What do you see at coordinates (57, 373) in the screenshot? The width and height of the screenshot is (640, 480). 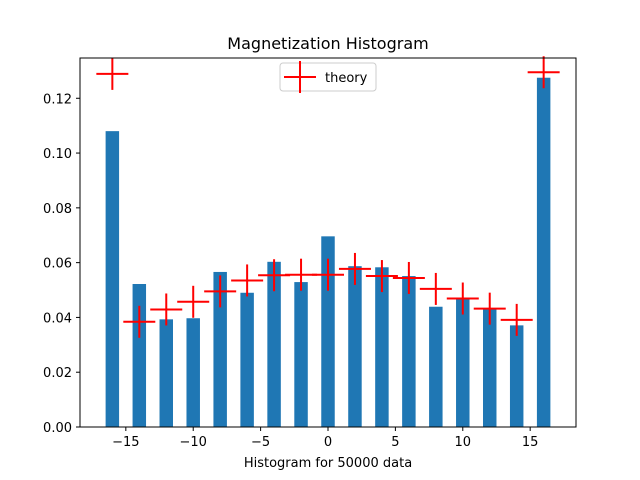 I see `y-tick-label: 0.02` at bounding box center [57, 373].